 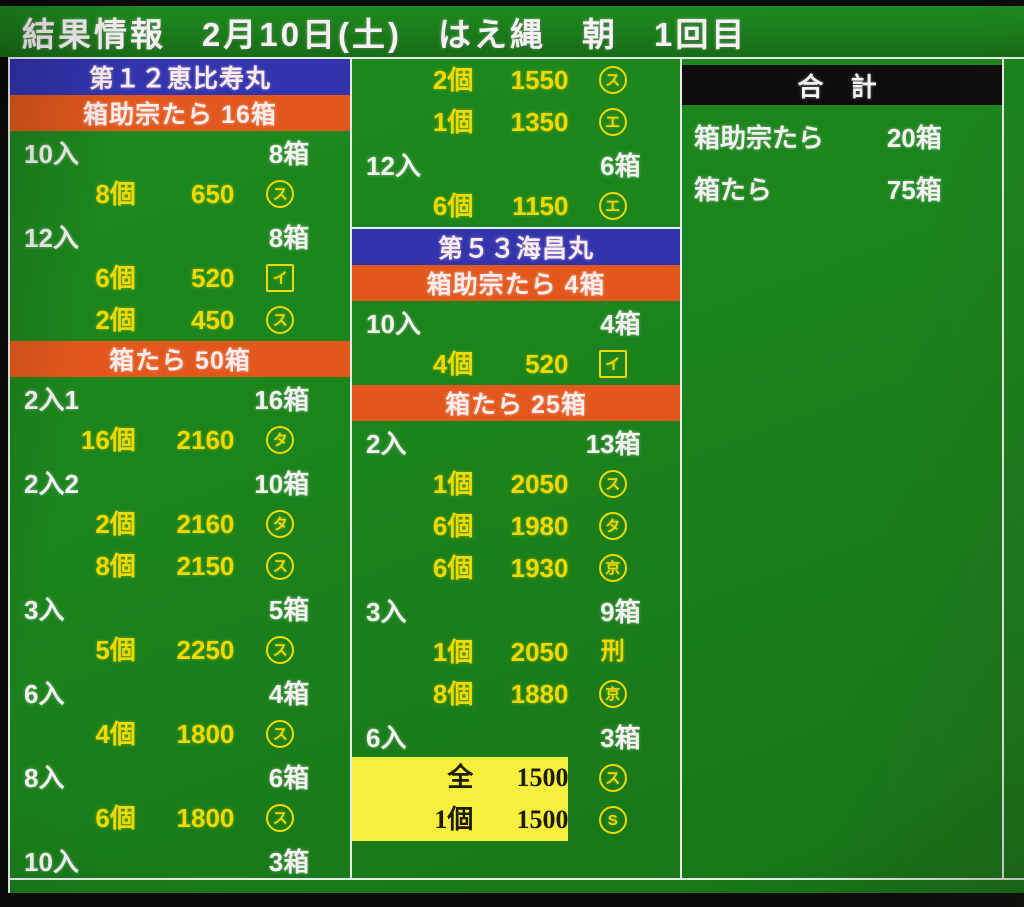 I want to click on detail-row: 6個 1930 京, so click(x=516, y=568).